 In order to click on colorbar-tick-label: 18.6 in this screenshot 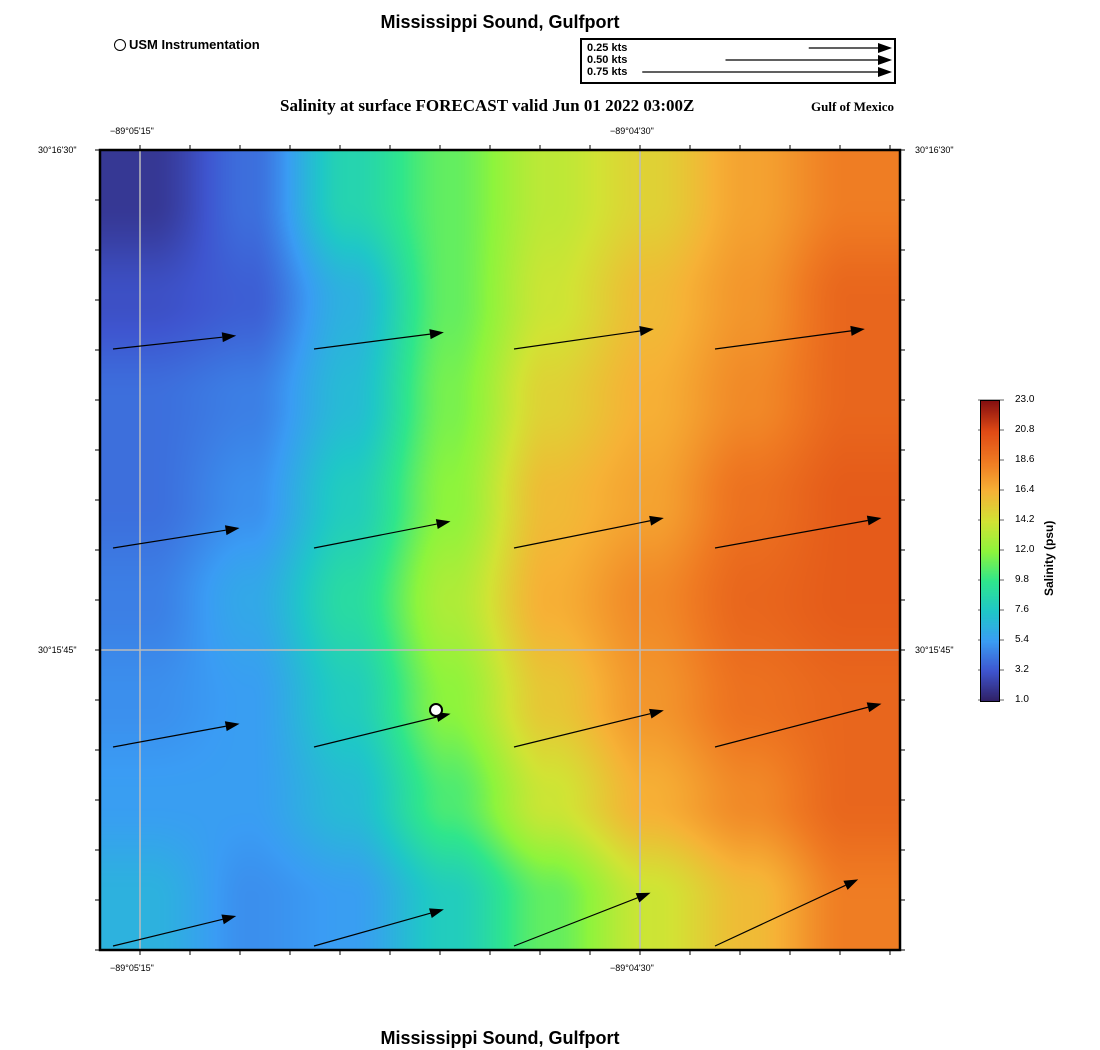, I will do `click(1025, 459)`.